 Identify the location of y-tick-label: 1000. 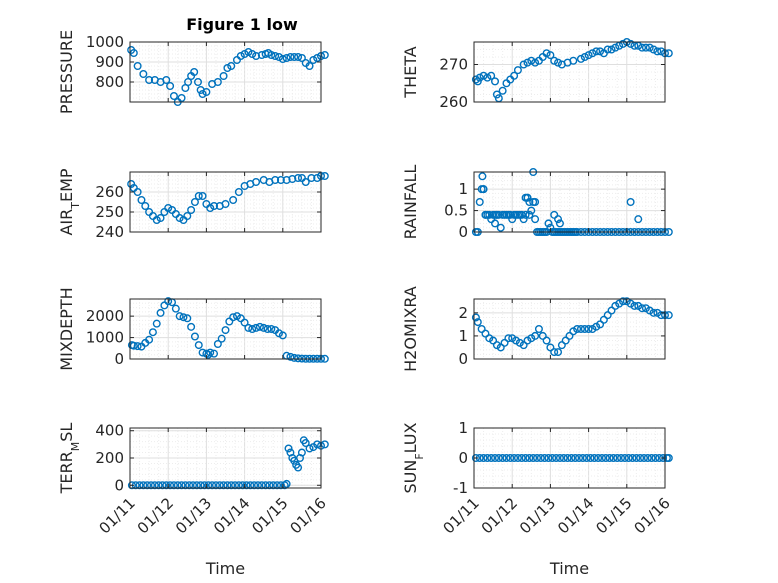
(105, 338).